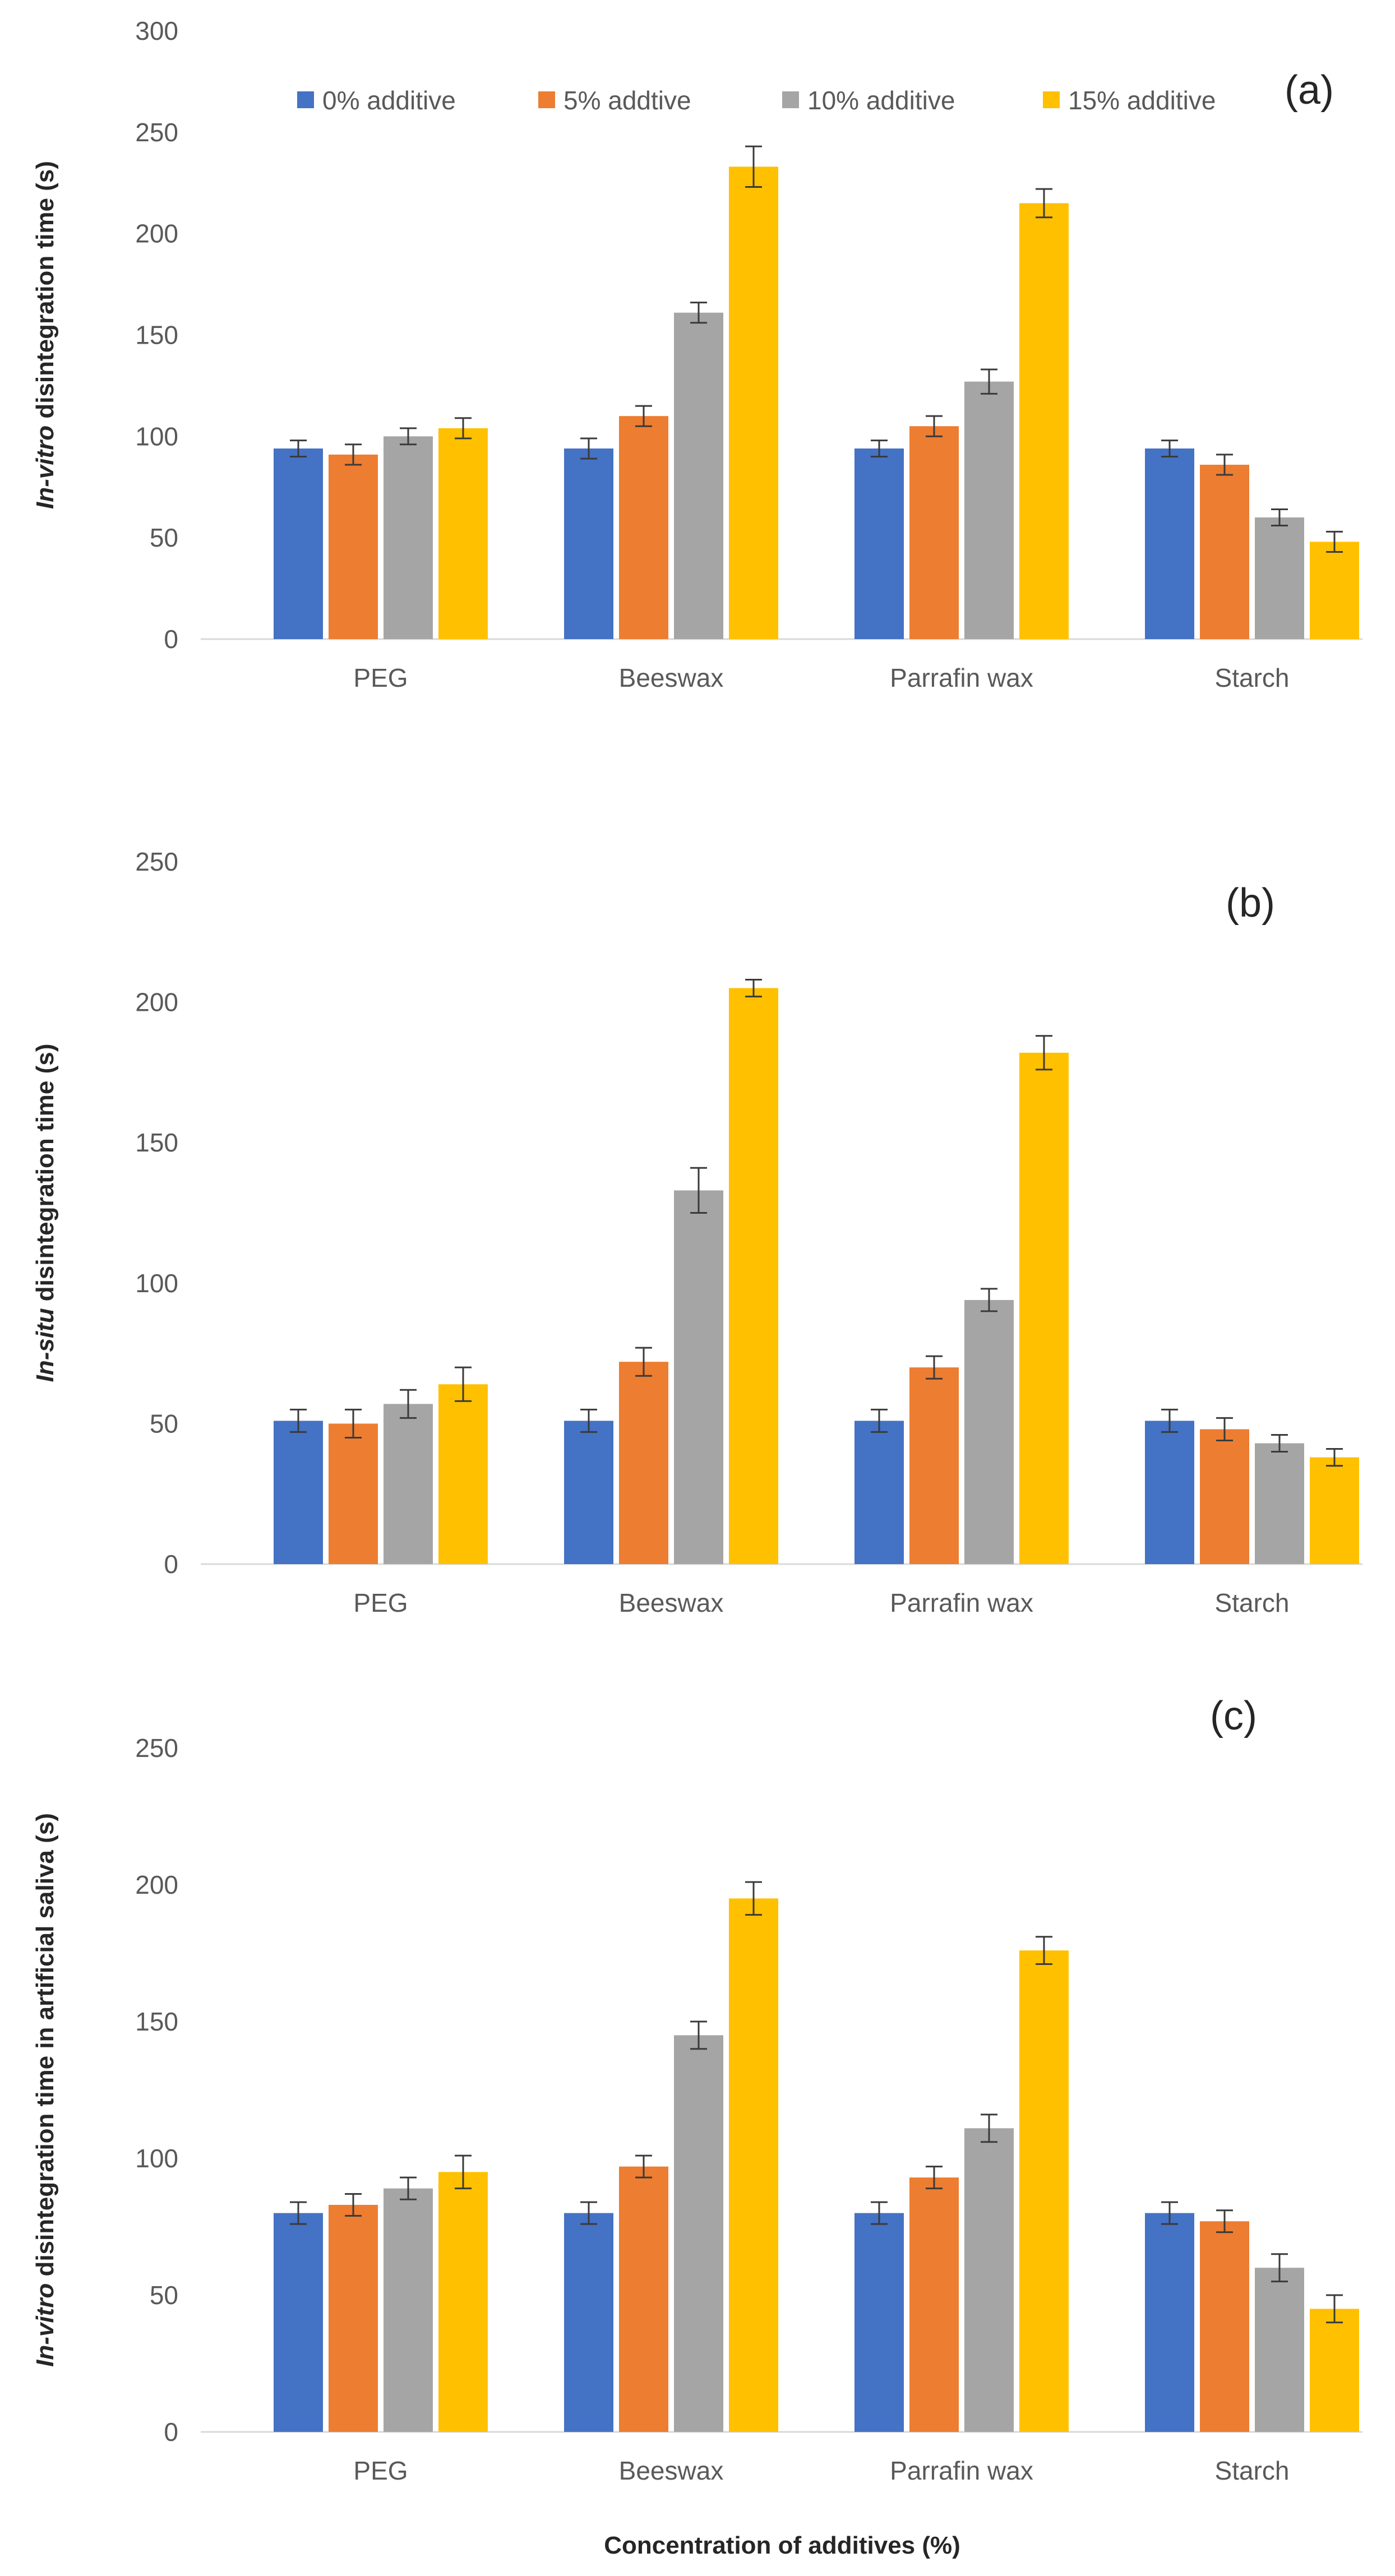  What do you see at coordinates (881, 101) in the screenshot?
I see `legend-entry: 10% additive` at bounding box center [881, 101].